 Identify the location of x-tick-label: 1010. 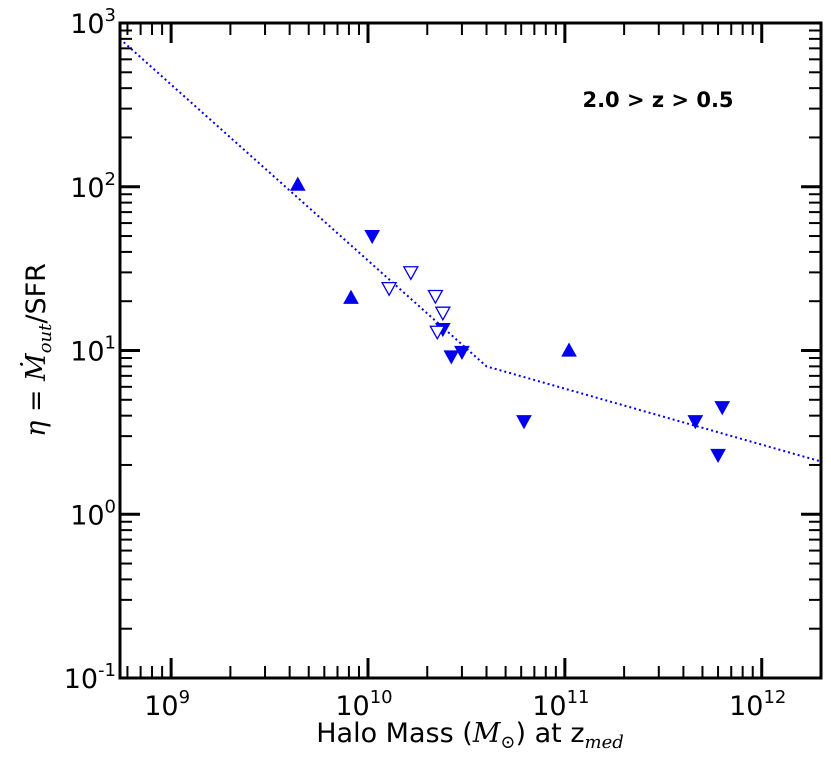
(363, 704).